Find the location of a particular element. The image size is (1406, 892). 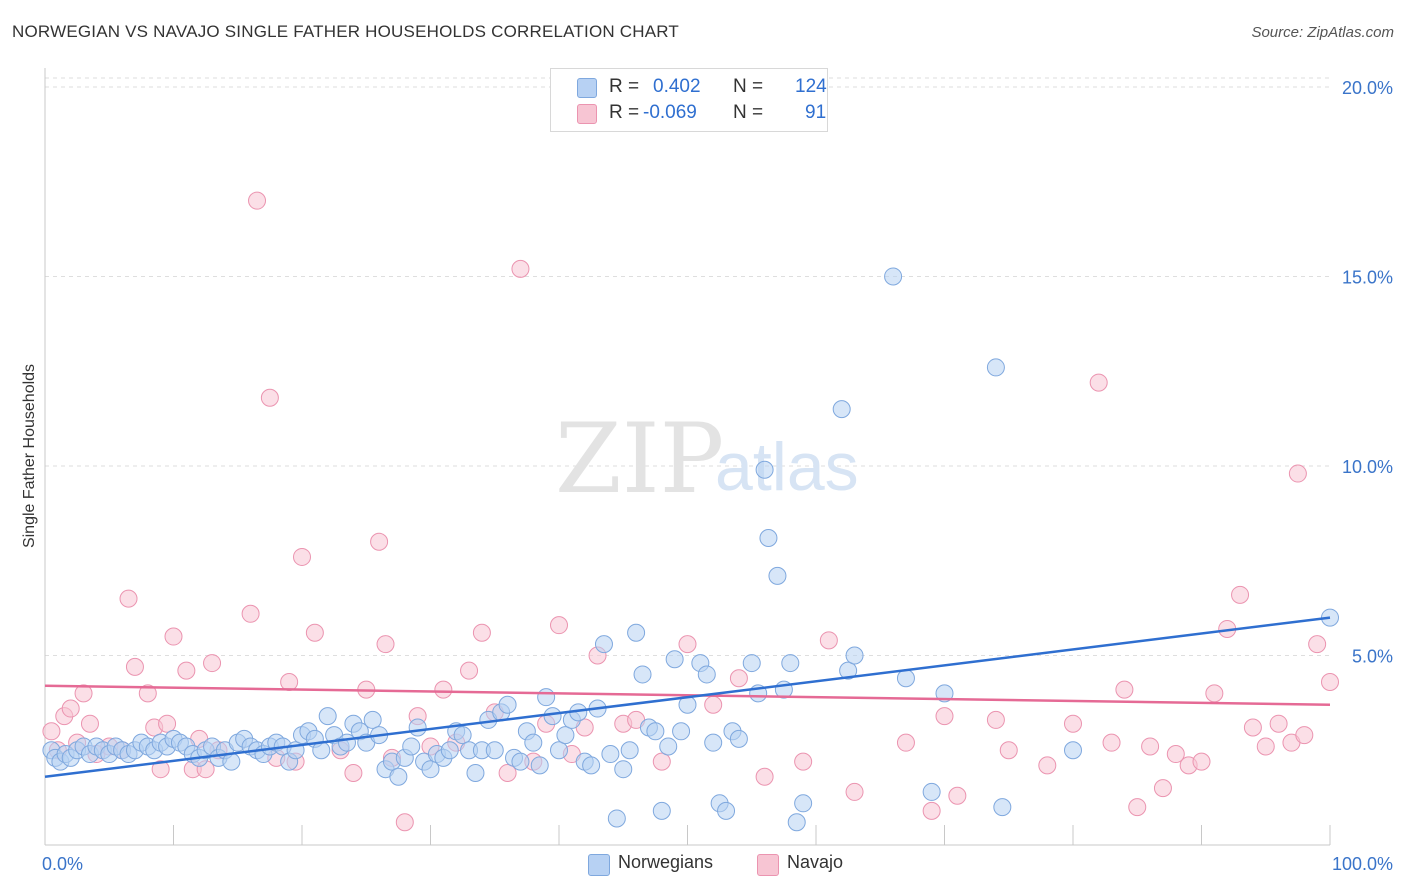

x-tick-label: 100.0% is located at coordinates (1362, 864).